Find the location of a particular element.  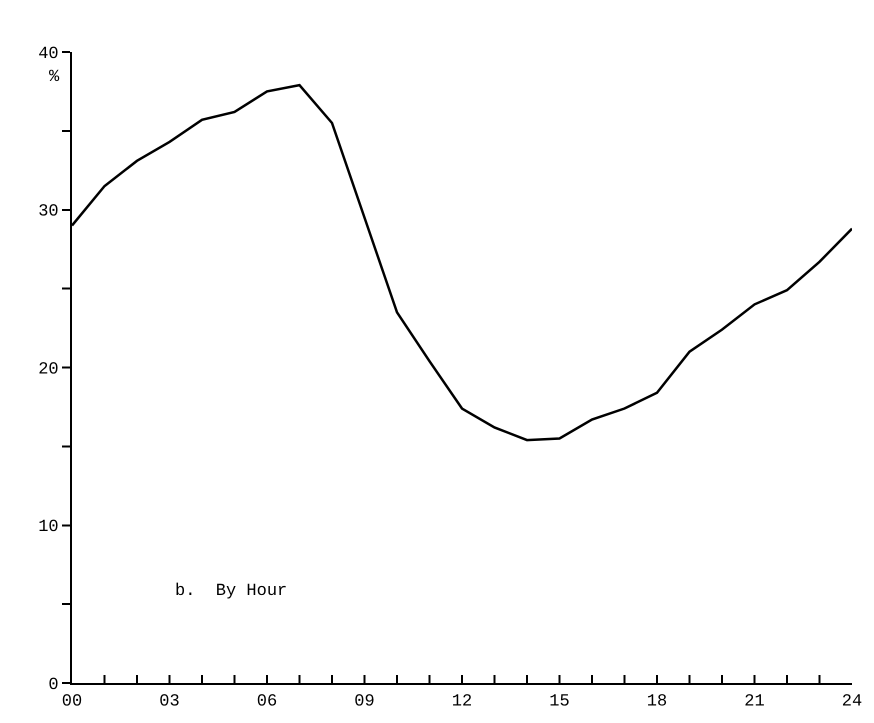

y-axis-title: % is located at coordinates (54, 77).